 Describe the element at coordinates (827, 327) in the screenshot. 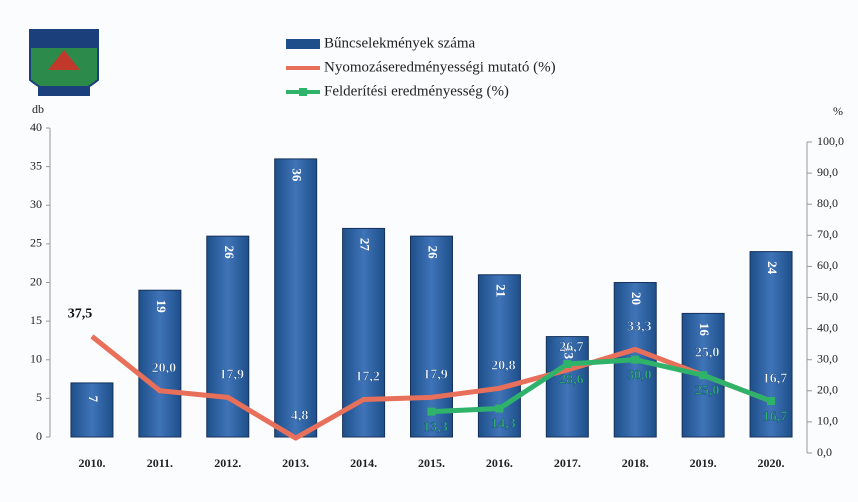

I see `y2-tick-label: 40,0` at that location.